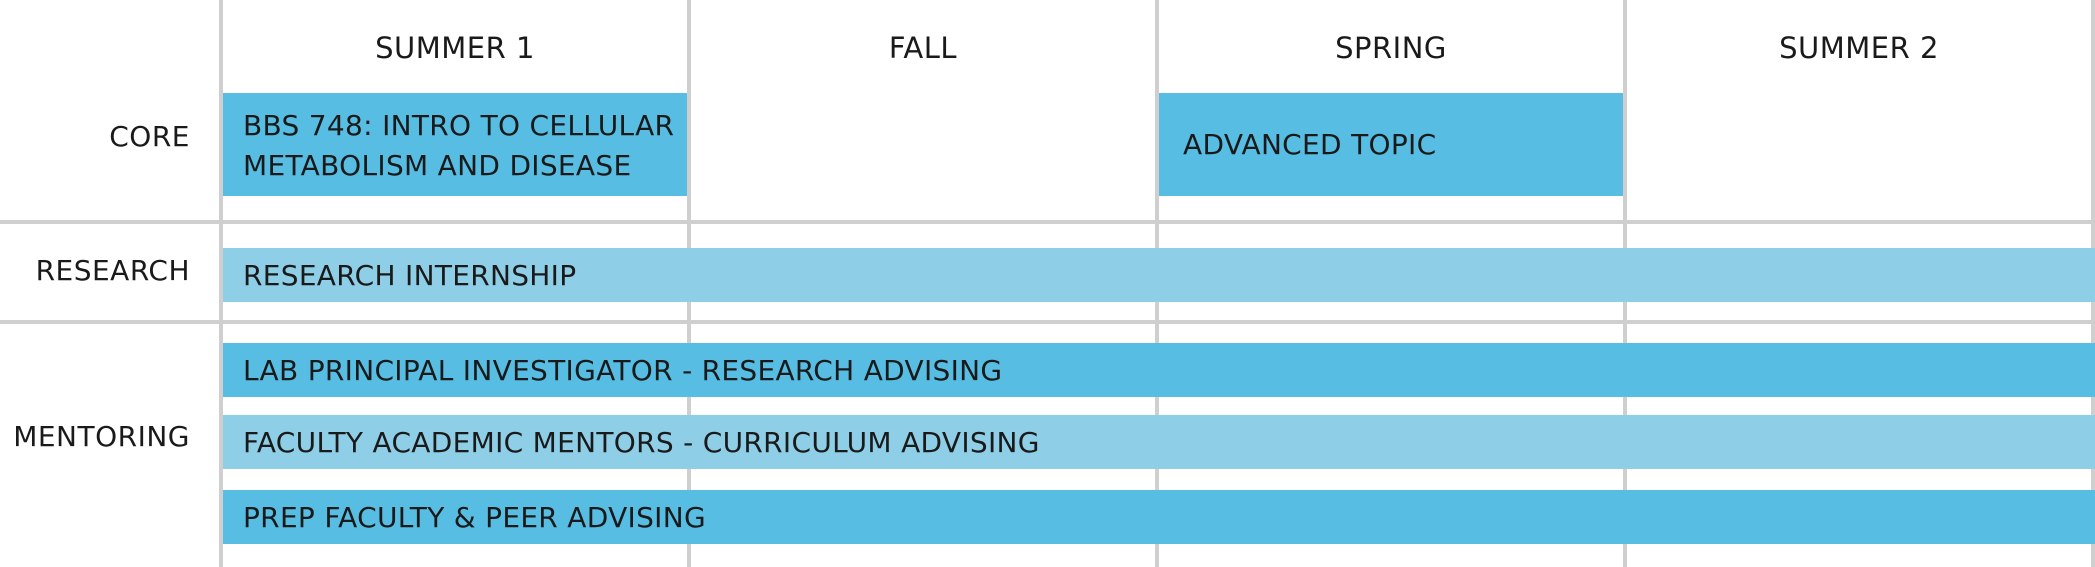  Describe the element at coordinates (149, 136) in the screenshot. I see `row-label-core: CORE` at that location.